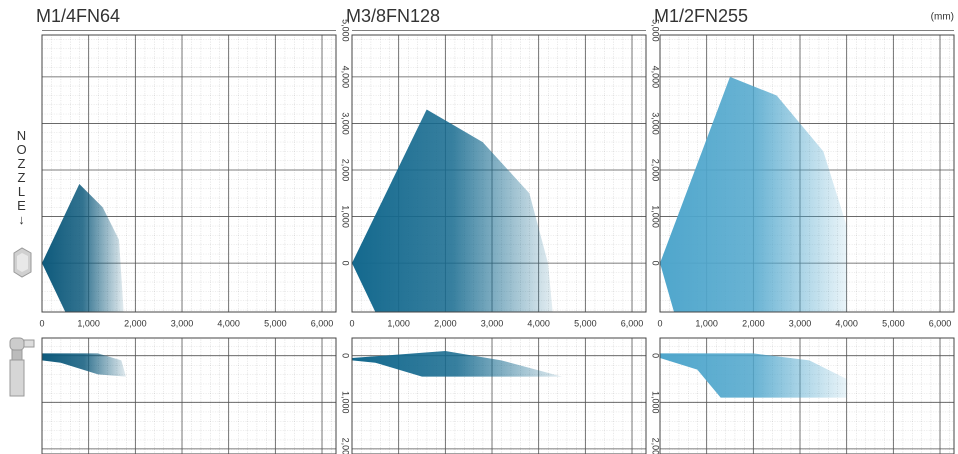 The height and width of the screenshot is (454, 958). What do you see at coordinates (78, 16) in the screenshot?
I see `chart-title: M1/4FN64` at bounding box center [78, 16].